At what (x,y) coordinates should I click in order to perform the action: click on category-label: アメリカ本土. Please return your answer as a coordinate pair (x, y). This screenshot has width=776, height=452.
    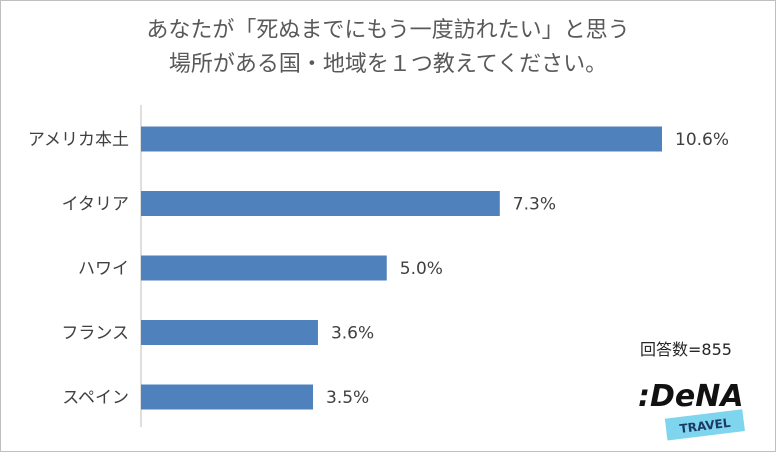
    Looking at the image, I should click on (78, 140).